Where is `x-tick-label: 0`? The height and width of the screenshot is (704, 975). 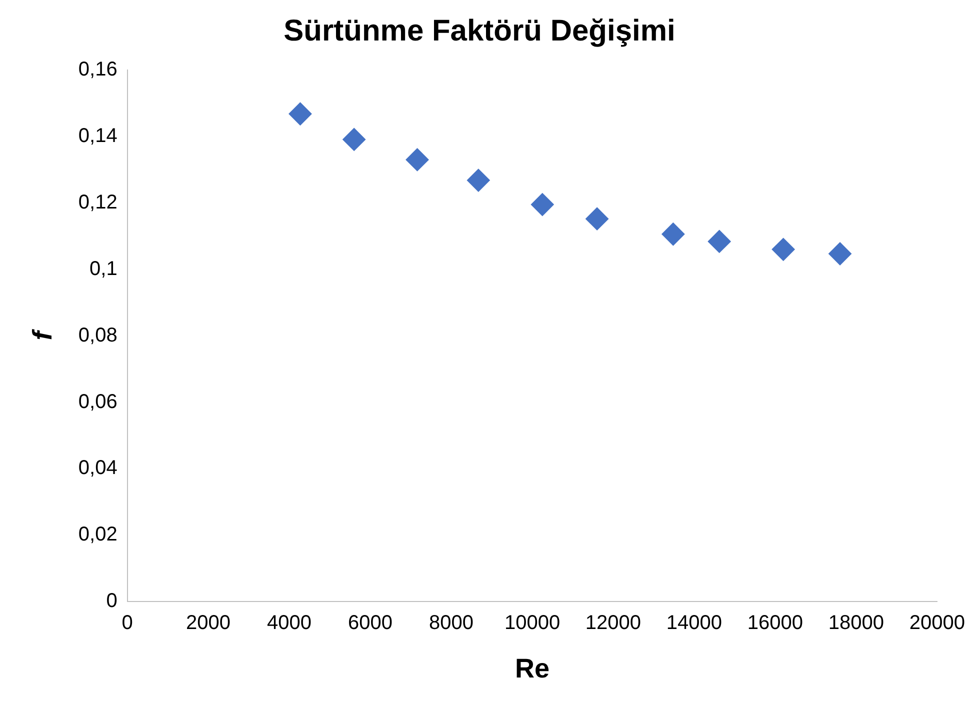 x-tick-label: 0 is located at coordinates (127, 623).